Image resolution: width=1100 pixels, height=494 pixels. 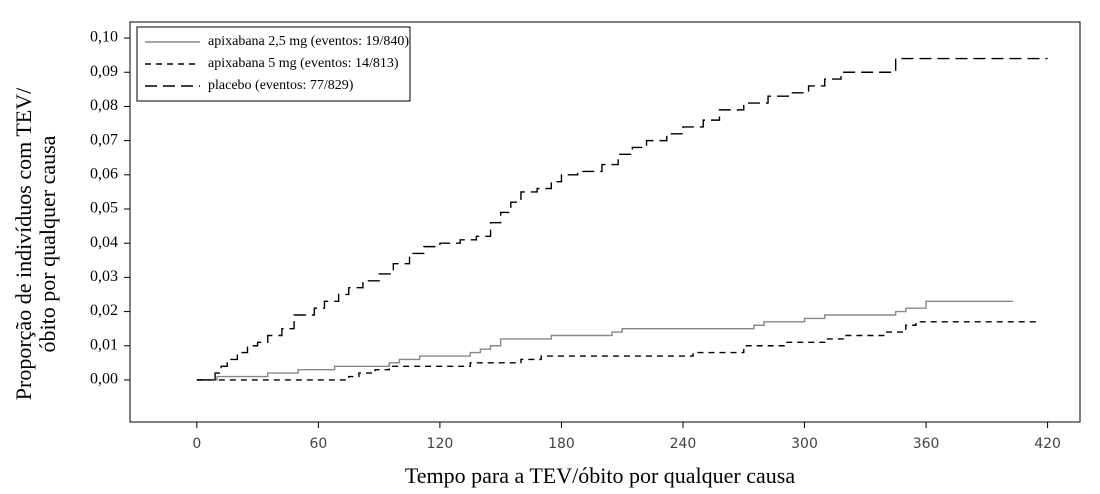 I want to click on x-tick-label: 180, so click(x=561, y=444).